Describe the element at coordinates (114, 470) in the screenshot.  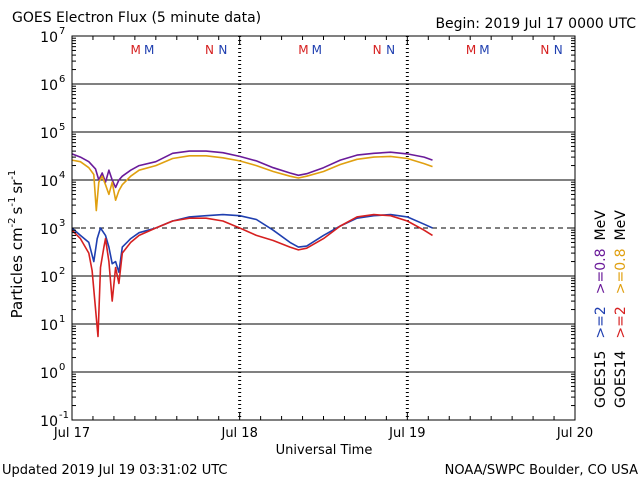
I see `updated-timestamp: Updated 2019 Jul 19 03:31:02 UTC` at that location.